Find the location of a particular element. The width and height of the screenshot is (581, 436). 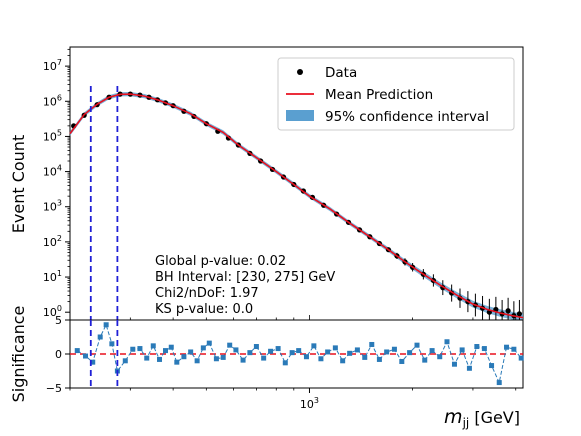

legend-data-marker-icon is located at coordinates (300, 72).